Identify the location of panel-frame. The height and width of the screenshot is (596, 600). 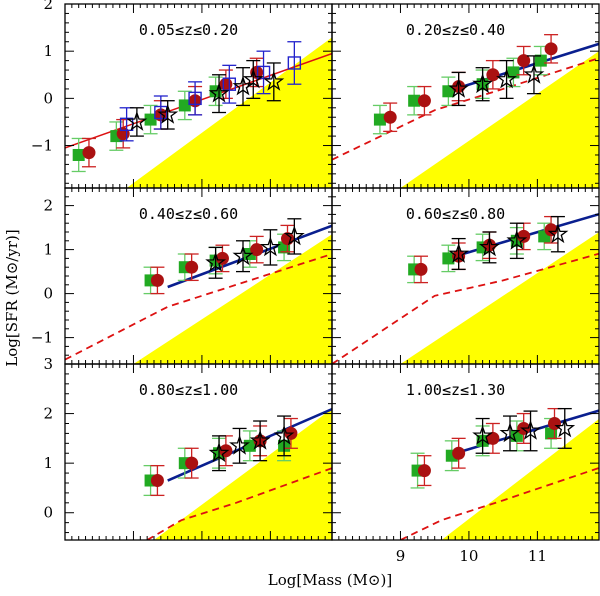
(465, 452).